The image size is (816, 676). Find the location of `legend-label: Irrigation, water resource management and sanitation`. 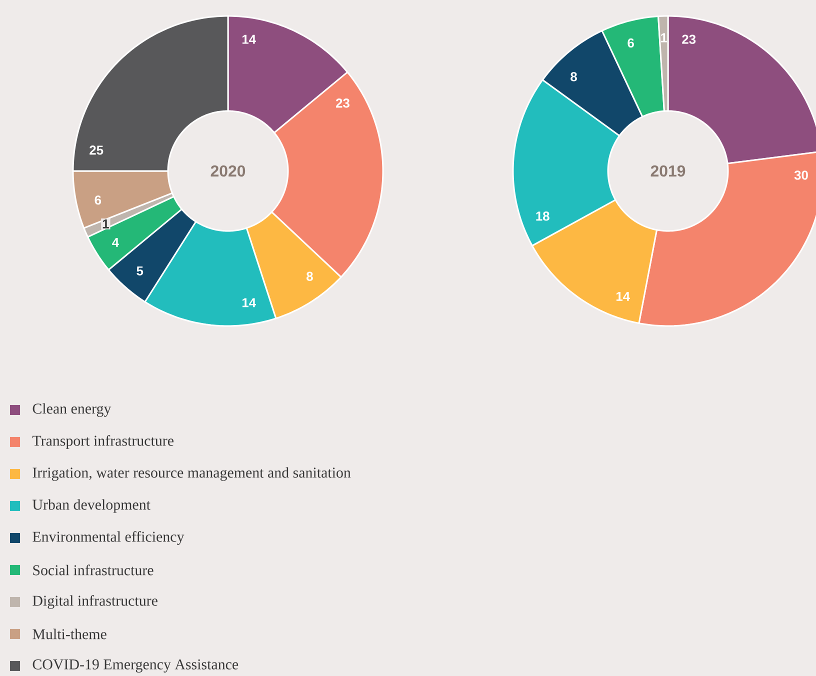

legend-label: Irrigation, water resource management and sanitation is located at coordinates (191, 474).